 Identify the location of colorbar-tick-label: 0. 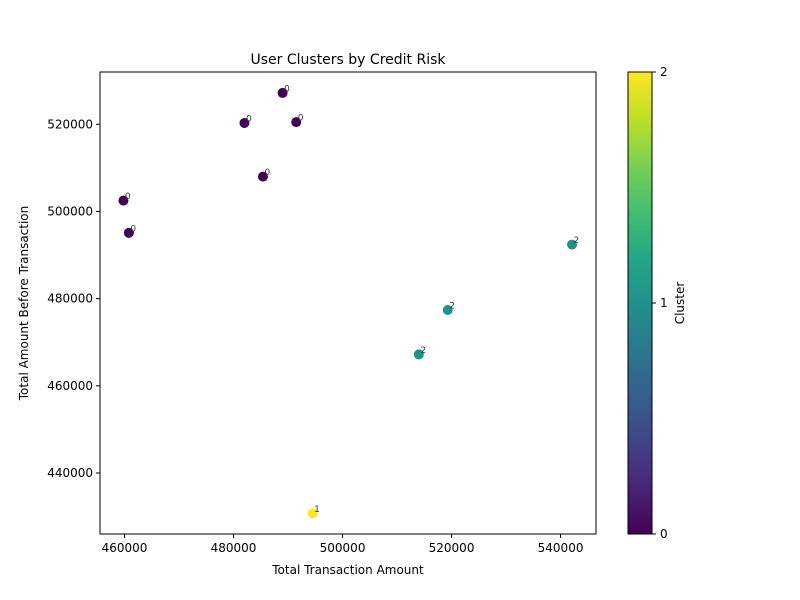
(664, 534).